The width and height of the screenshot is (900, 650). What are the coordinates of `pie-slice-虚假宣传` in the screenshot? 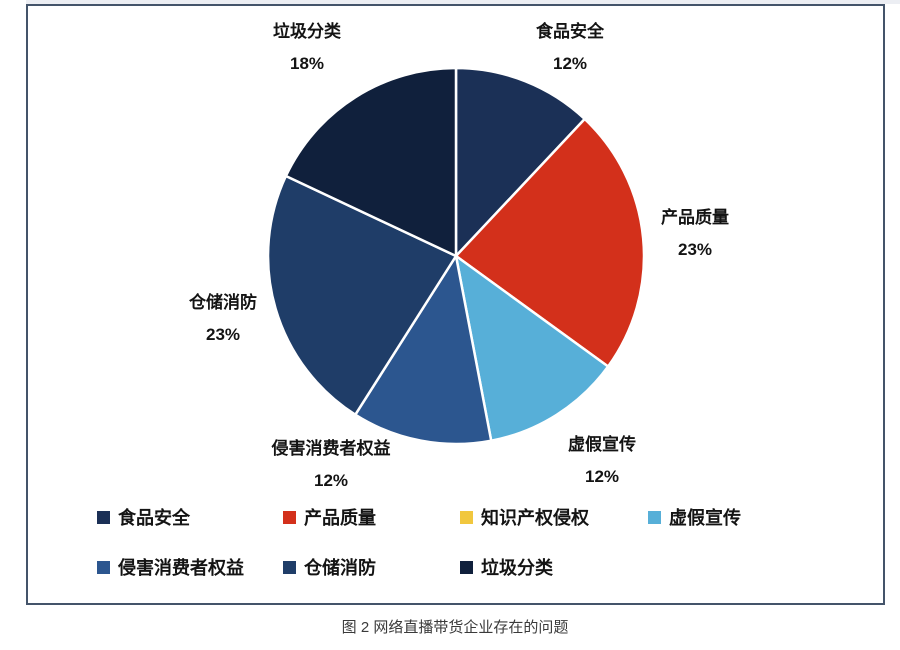 It's located at (532, 348).